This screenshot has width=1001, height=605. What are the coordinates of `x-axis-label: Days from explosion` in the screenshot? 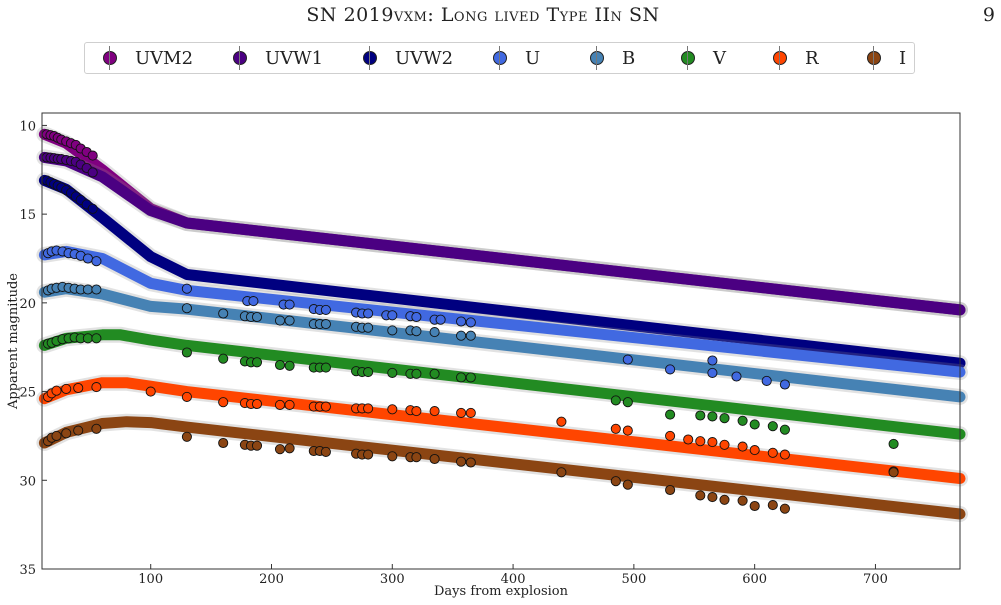 It's located at (501, 591).